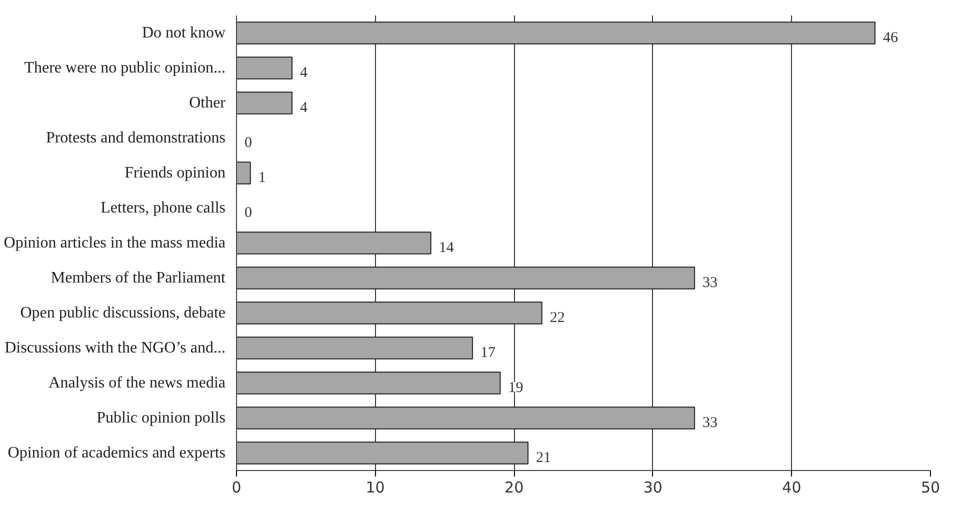  I want to click on x-tick-label: 0, so click(237, 487).